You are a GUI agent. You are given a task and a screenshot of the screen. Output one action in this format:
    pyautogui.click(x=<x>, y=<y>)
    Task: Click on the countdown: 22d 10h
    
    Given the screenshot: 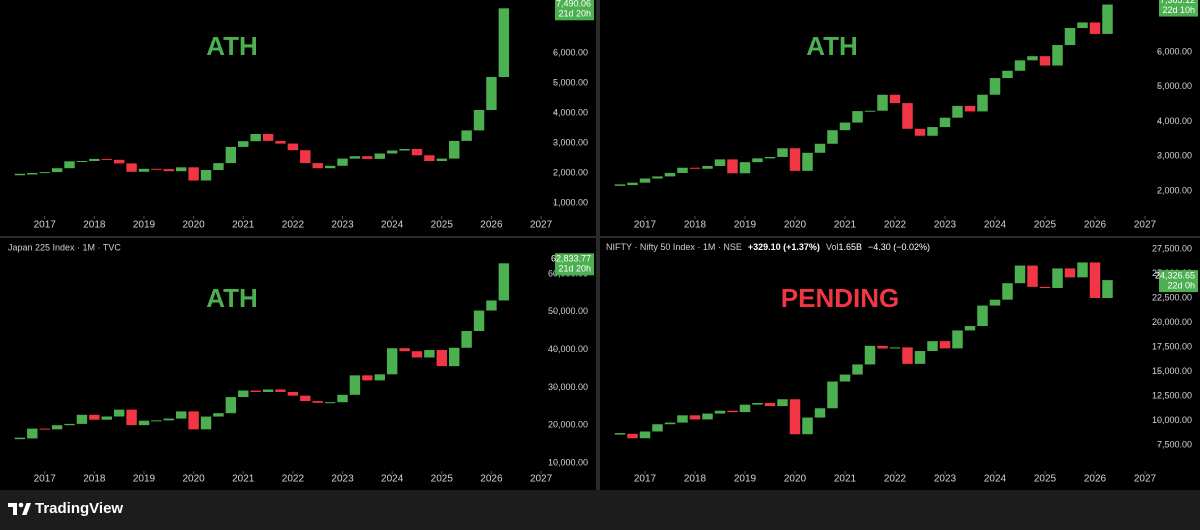 What is the action you would take?
    pyautogui.click(x=1178, y=10)
    